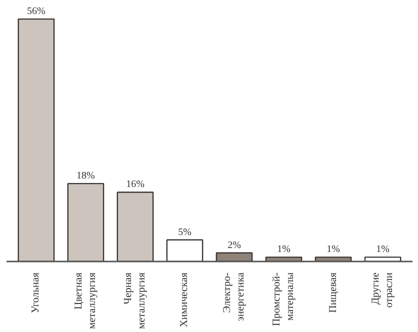 The width and height of the screenshot is (418, 332). What do you see at coordinates (135, 301) in the screenshot?
I see `x-tick-label: Черная металлургия` at bounding box center [135, 301].